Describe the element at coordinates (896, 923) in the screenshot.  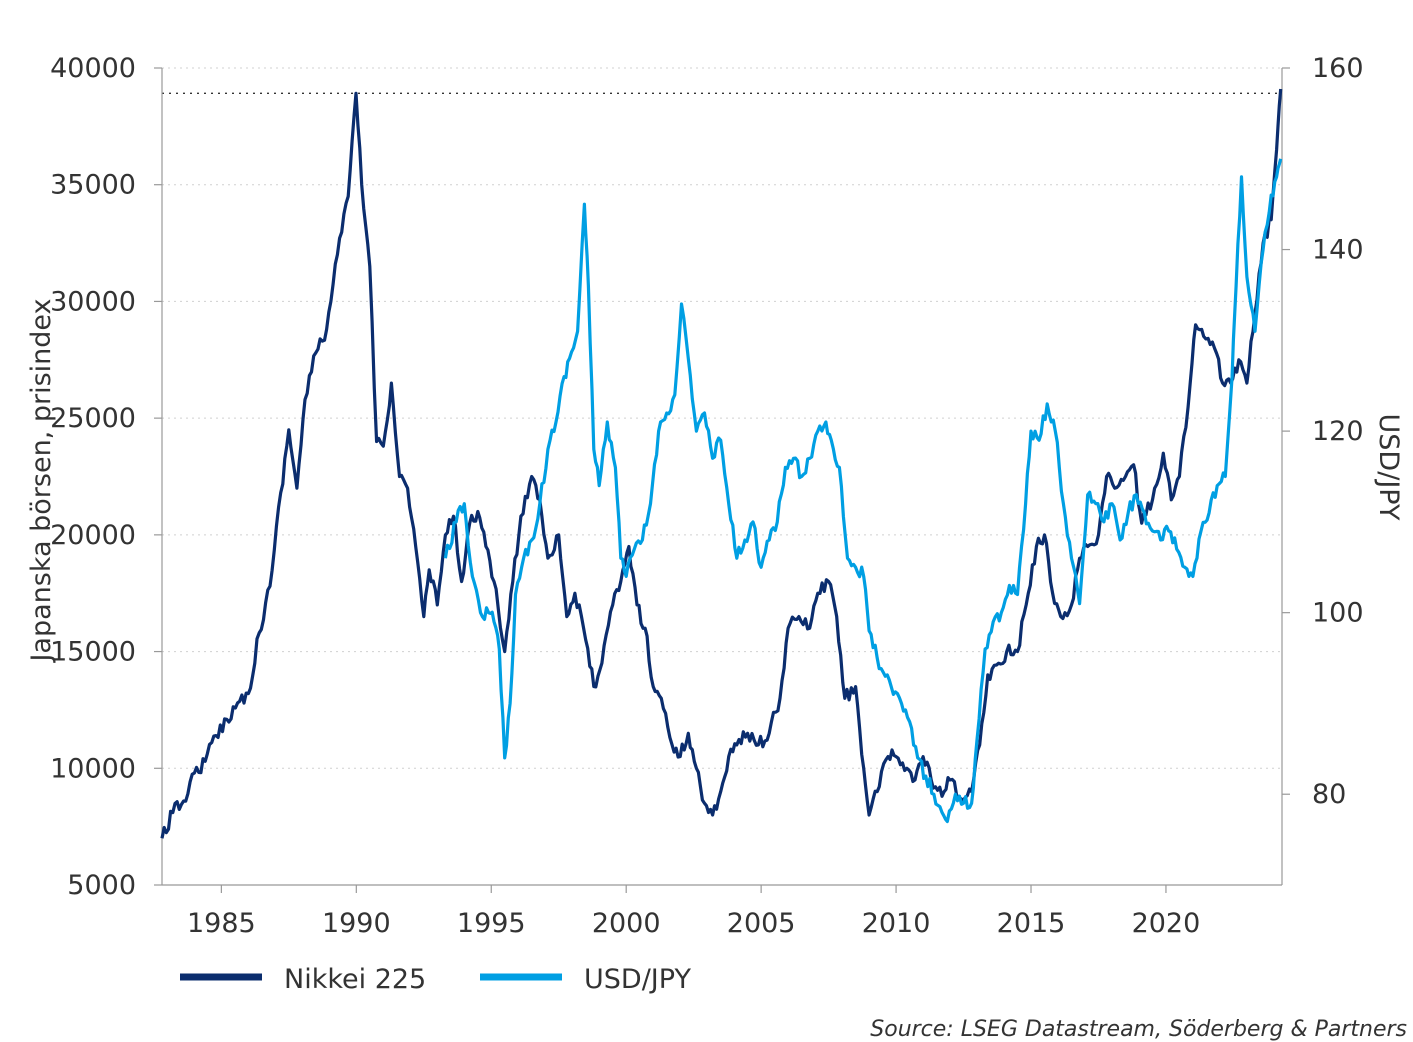
I see `x-tick-label: 2010` at that location.